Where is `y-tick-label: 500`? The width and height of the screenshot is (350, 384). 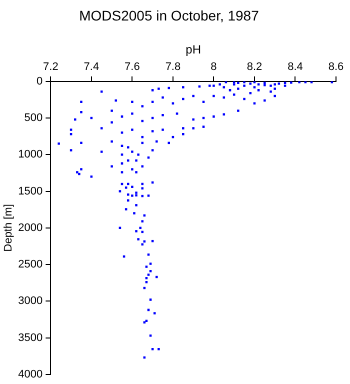
y-tick-label: 500 is located at coordinates (33, 118).